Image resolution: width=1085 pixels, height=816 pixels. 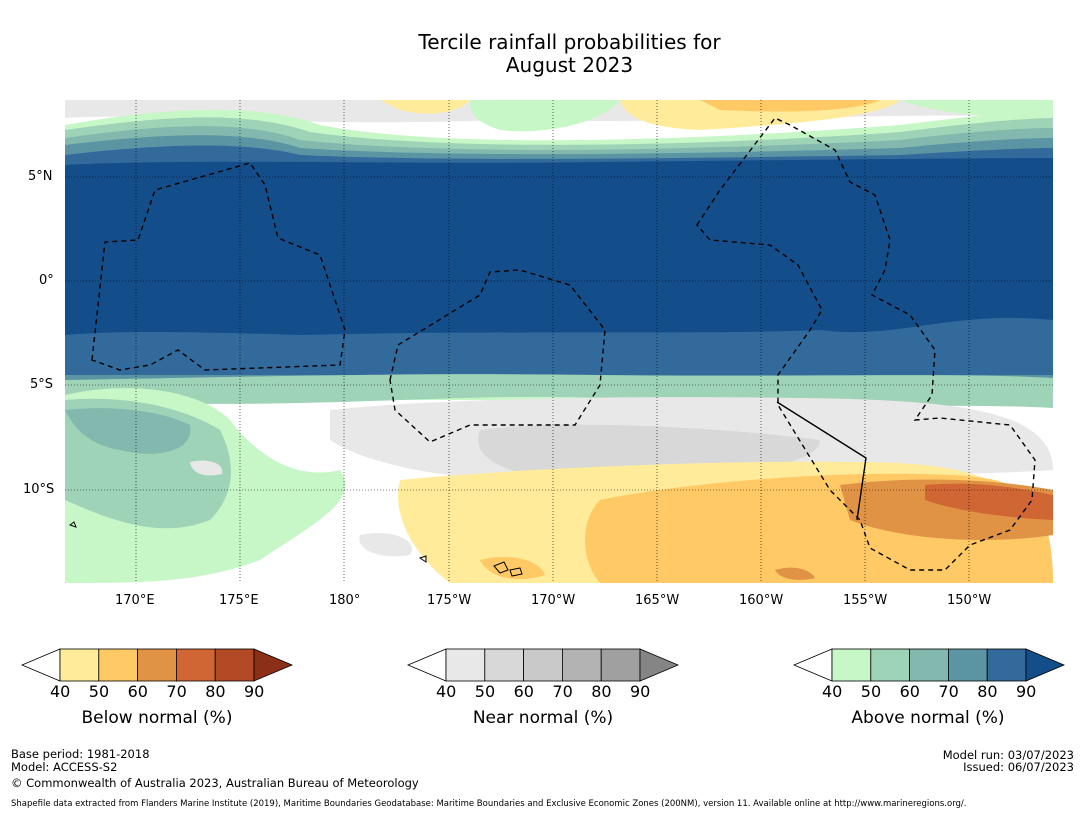 What do you see at coordinates (42, 384) in the screenshot?
I see `lat-label-5s: 5°S` at bounding box center [42, 384].